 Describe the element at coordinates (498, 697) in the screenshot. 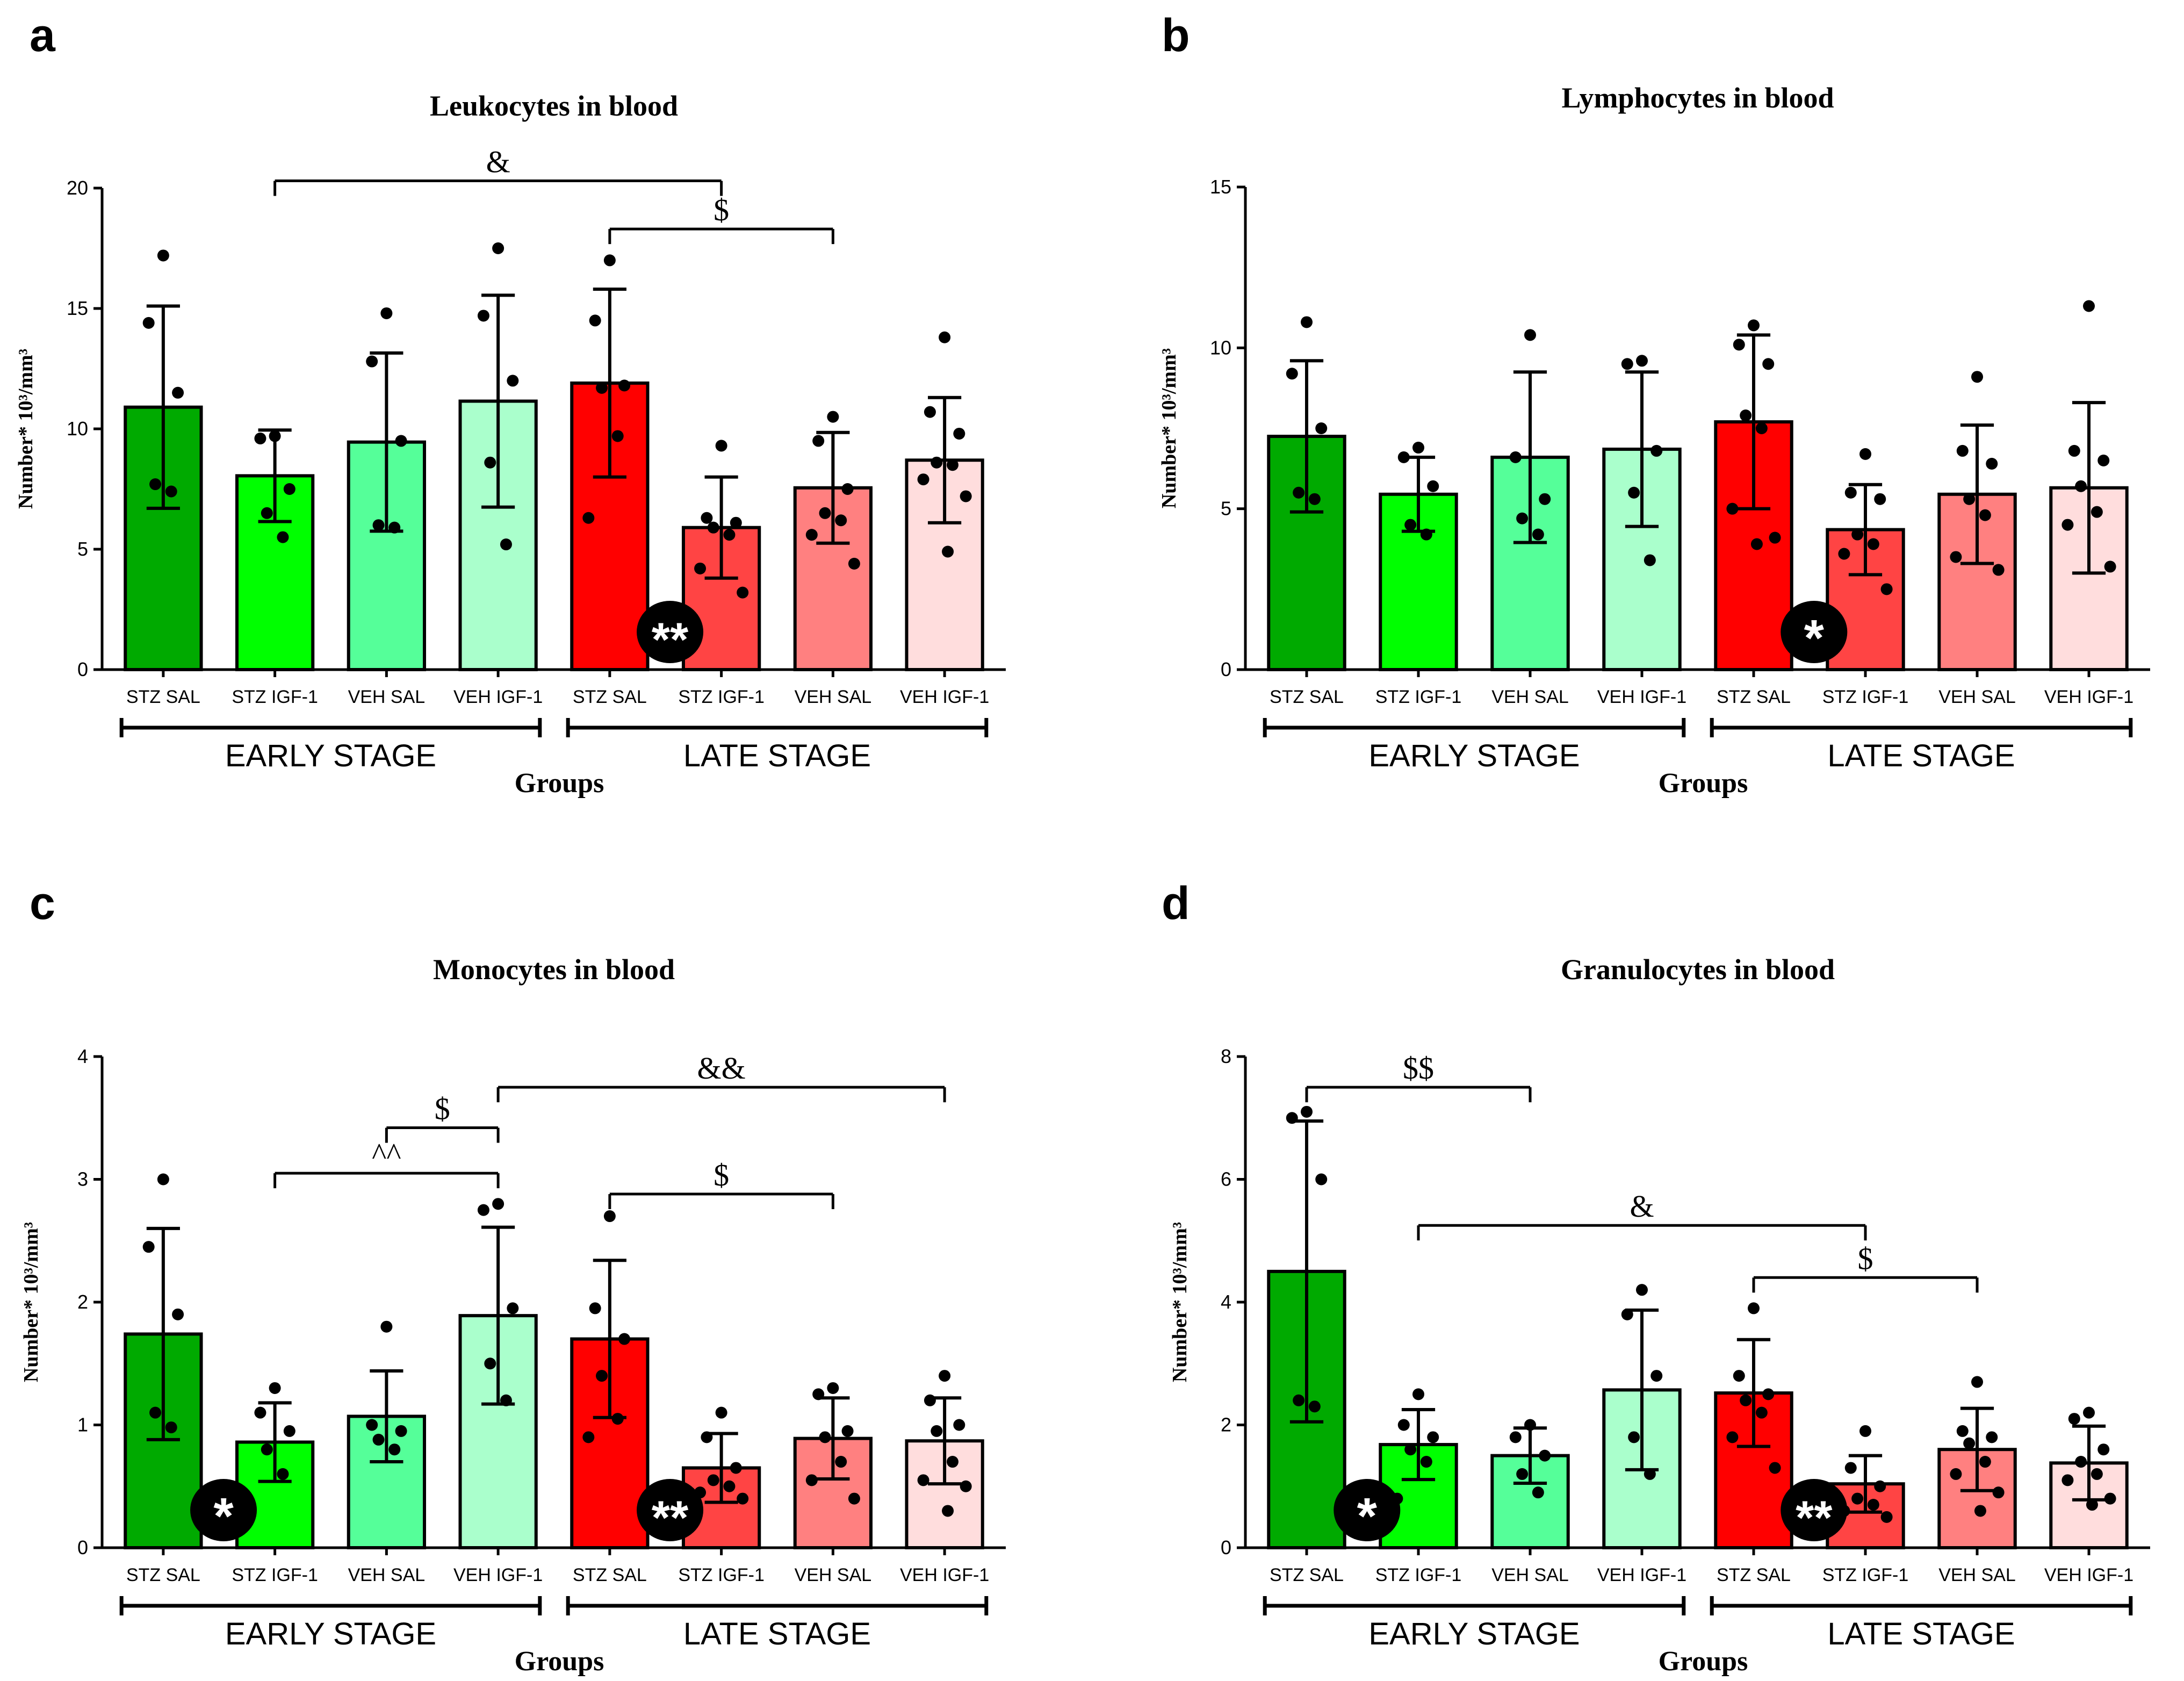

I see `x-tick-label: VEH IGF-1` at that location.